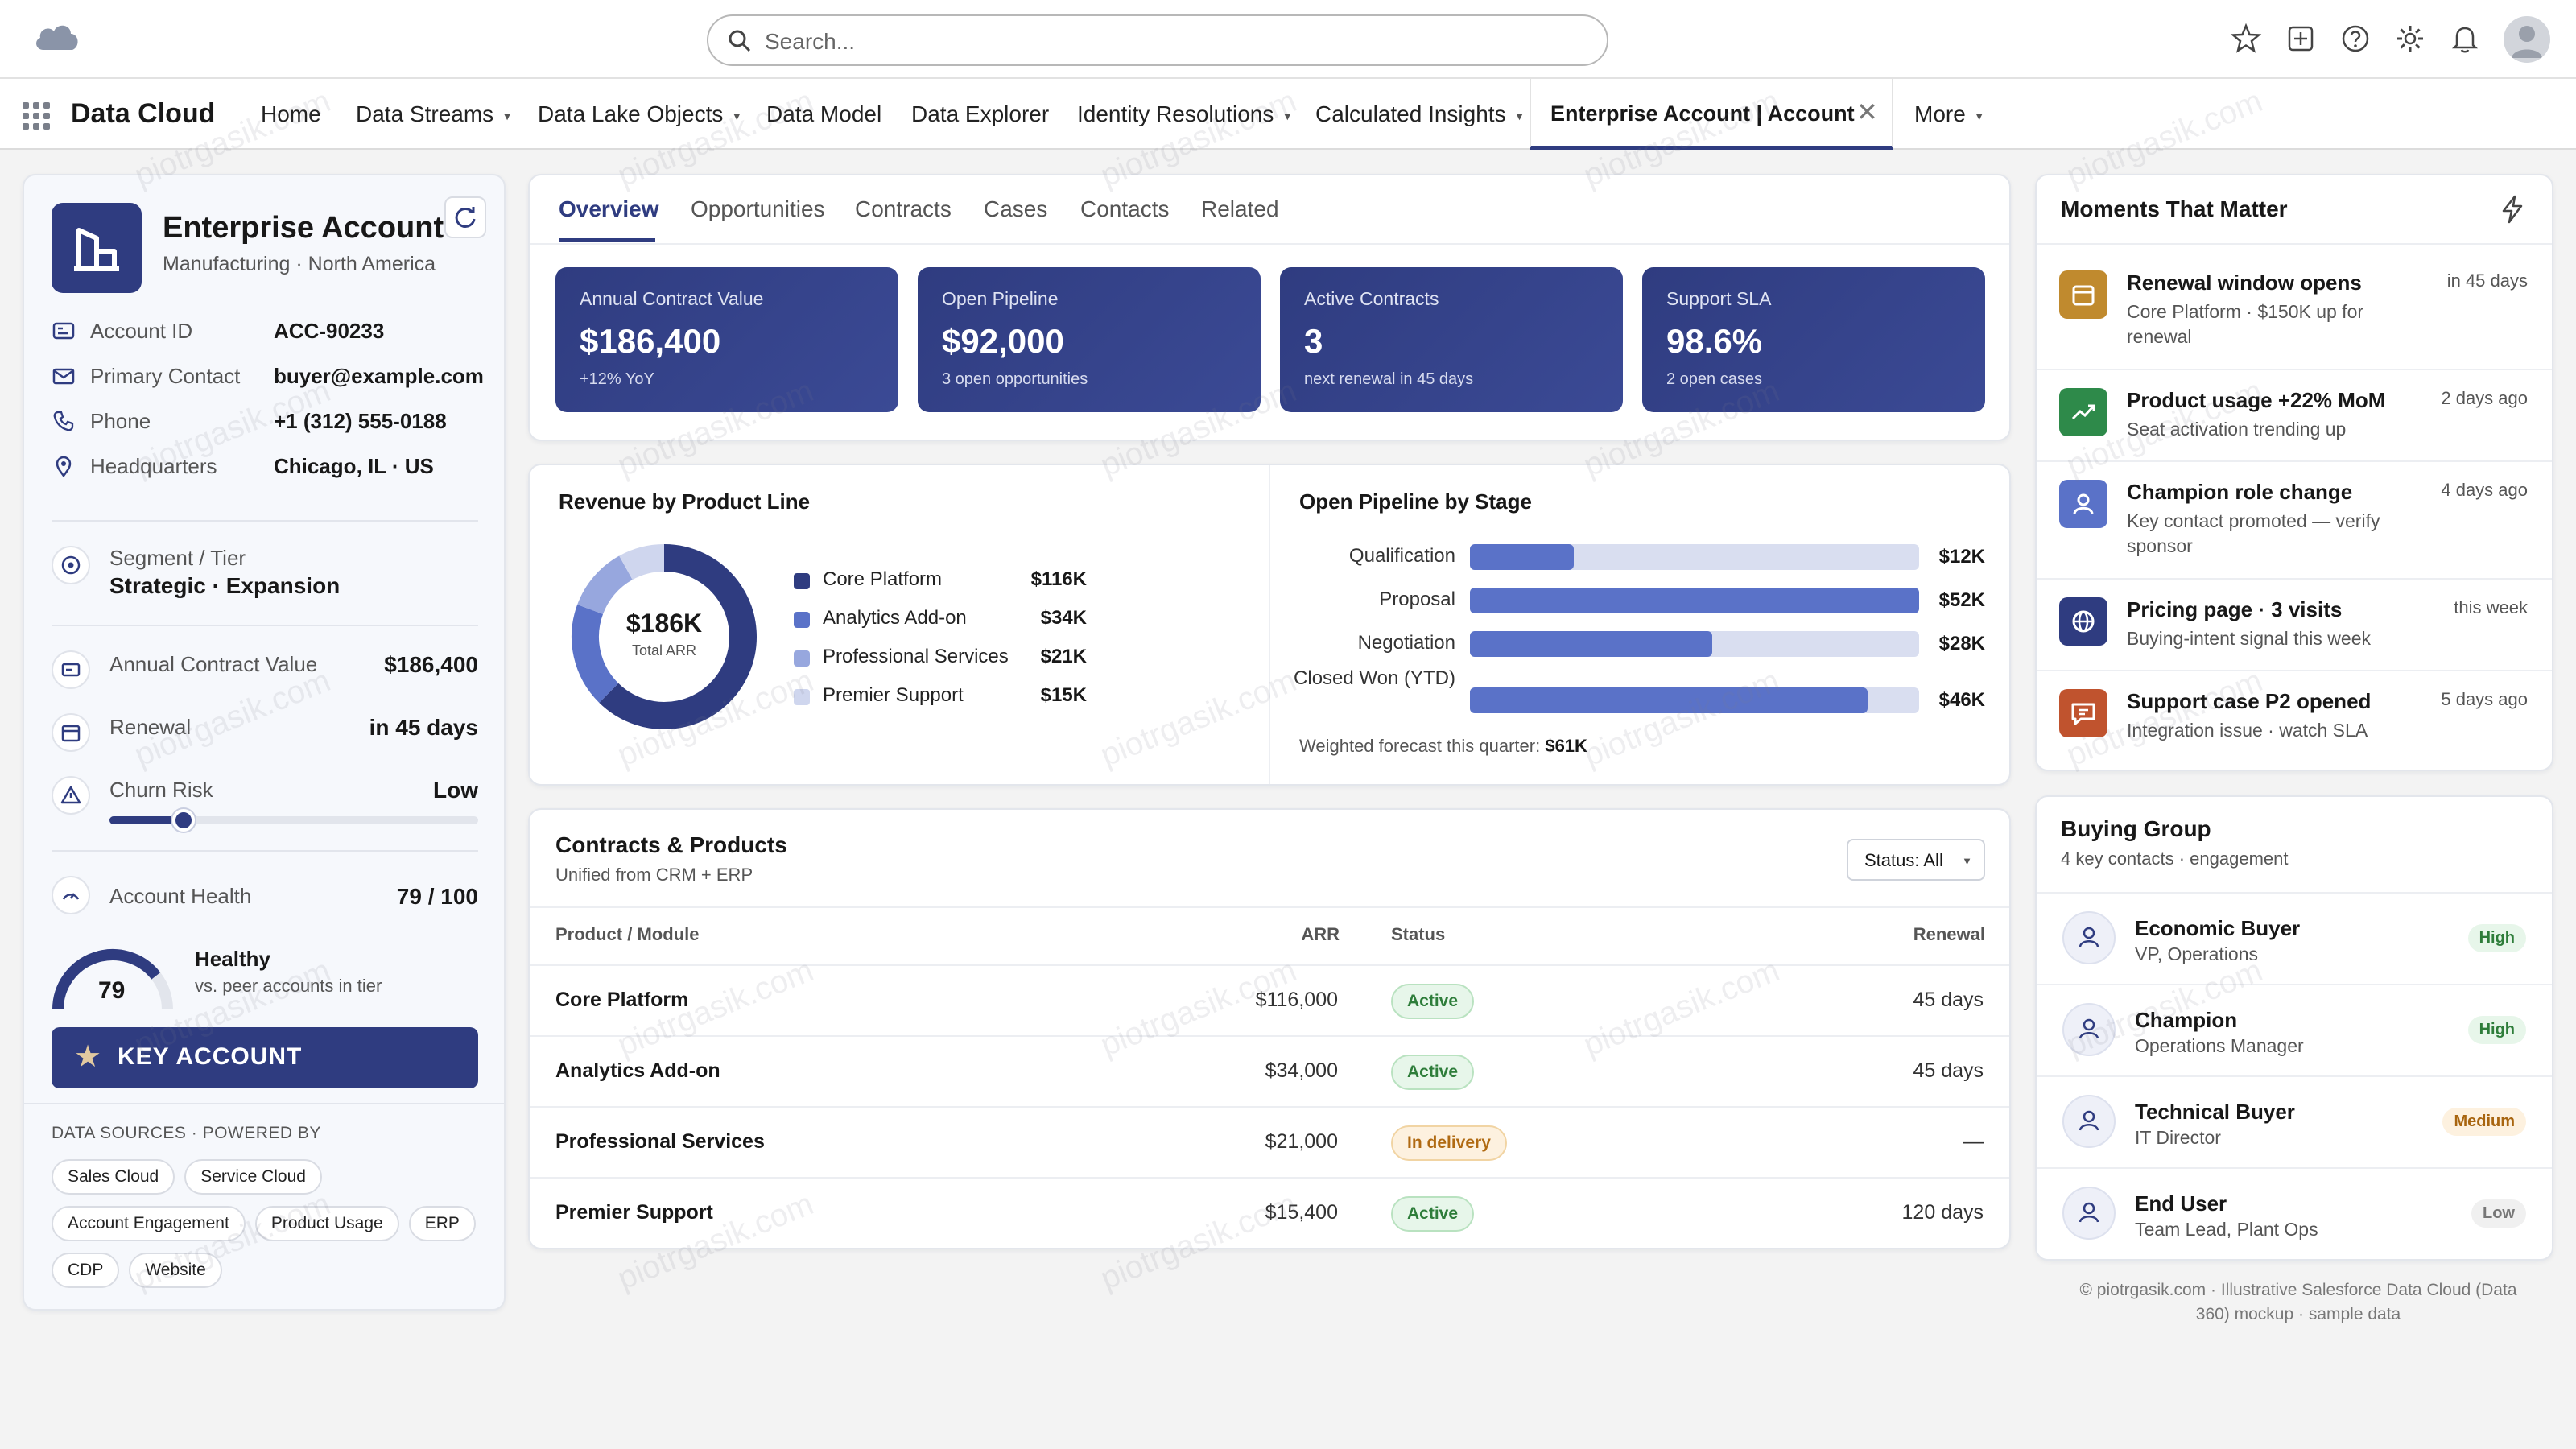 The width and height of the screenshot is (2576, 1449). What do you see at coordinates (2218, 928) in the screenshot?
I see `member-role: Economic Buyer` at bounding box center [2218, 928].